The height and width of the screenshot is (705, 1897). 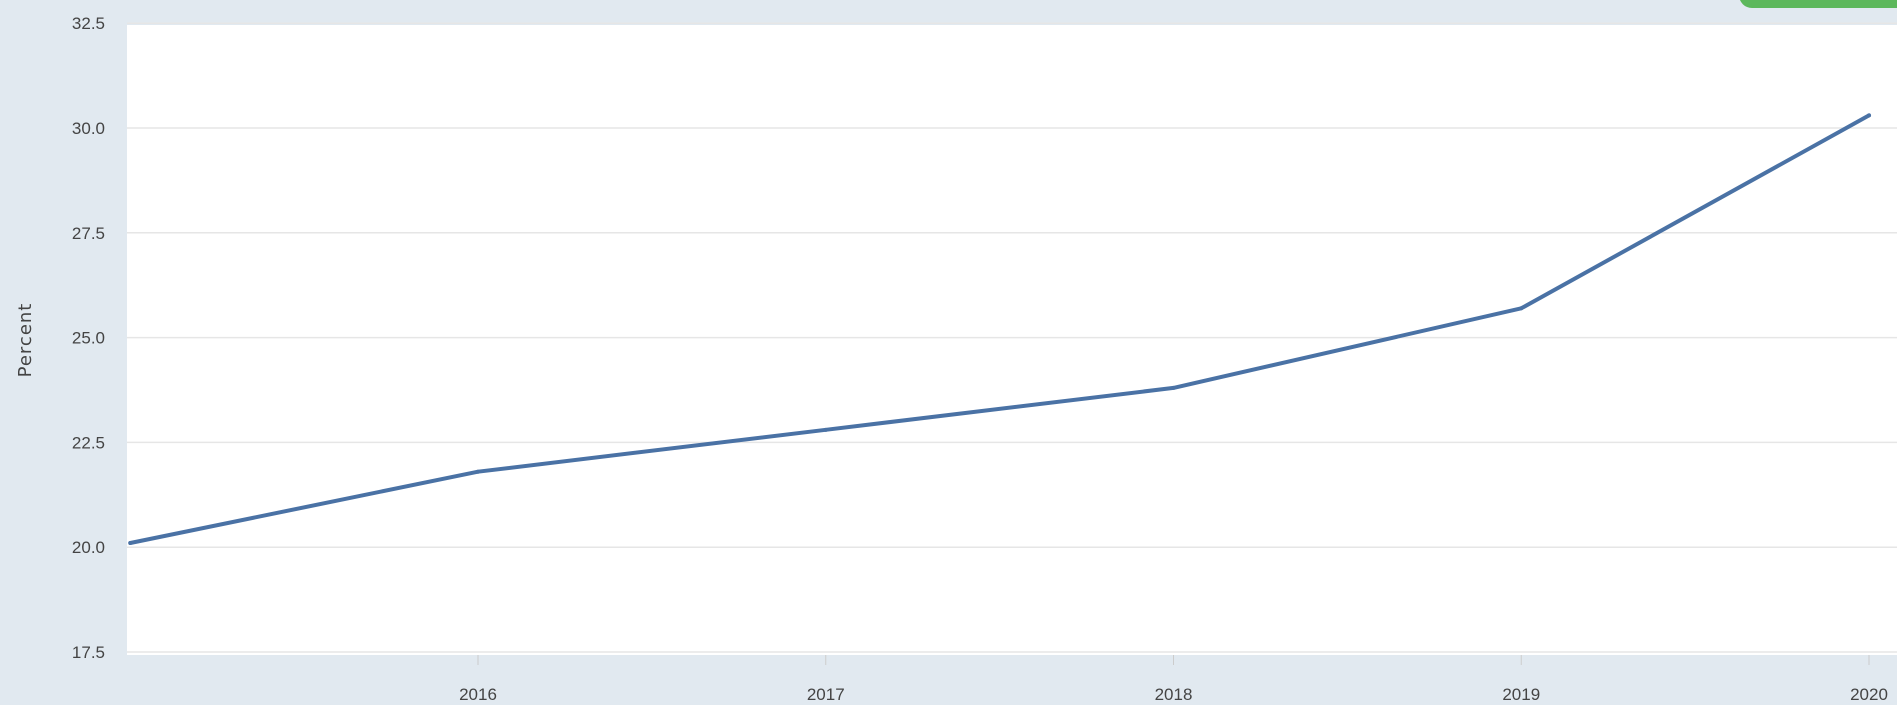 I want to click on y-tick-label: 25.0, so click(x=88, y=338).